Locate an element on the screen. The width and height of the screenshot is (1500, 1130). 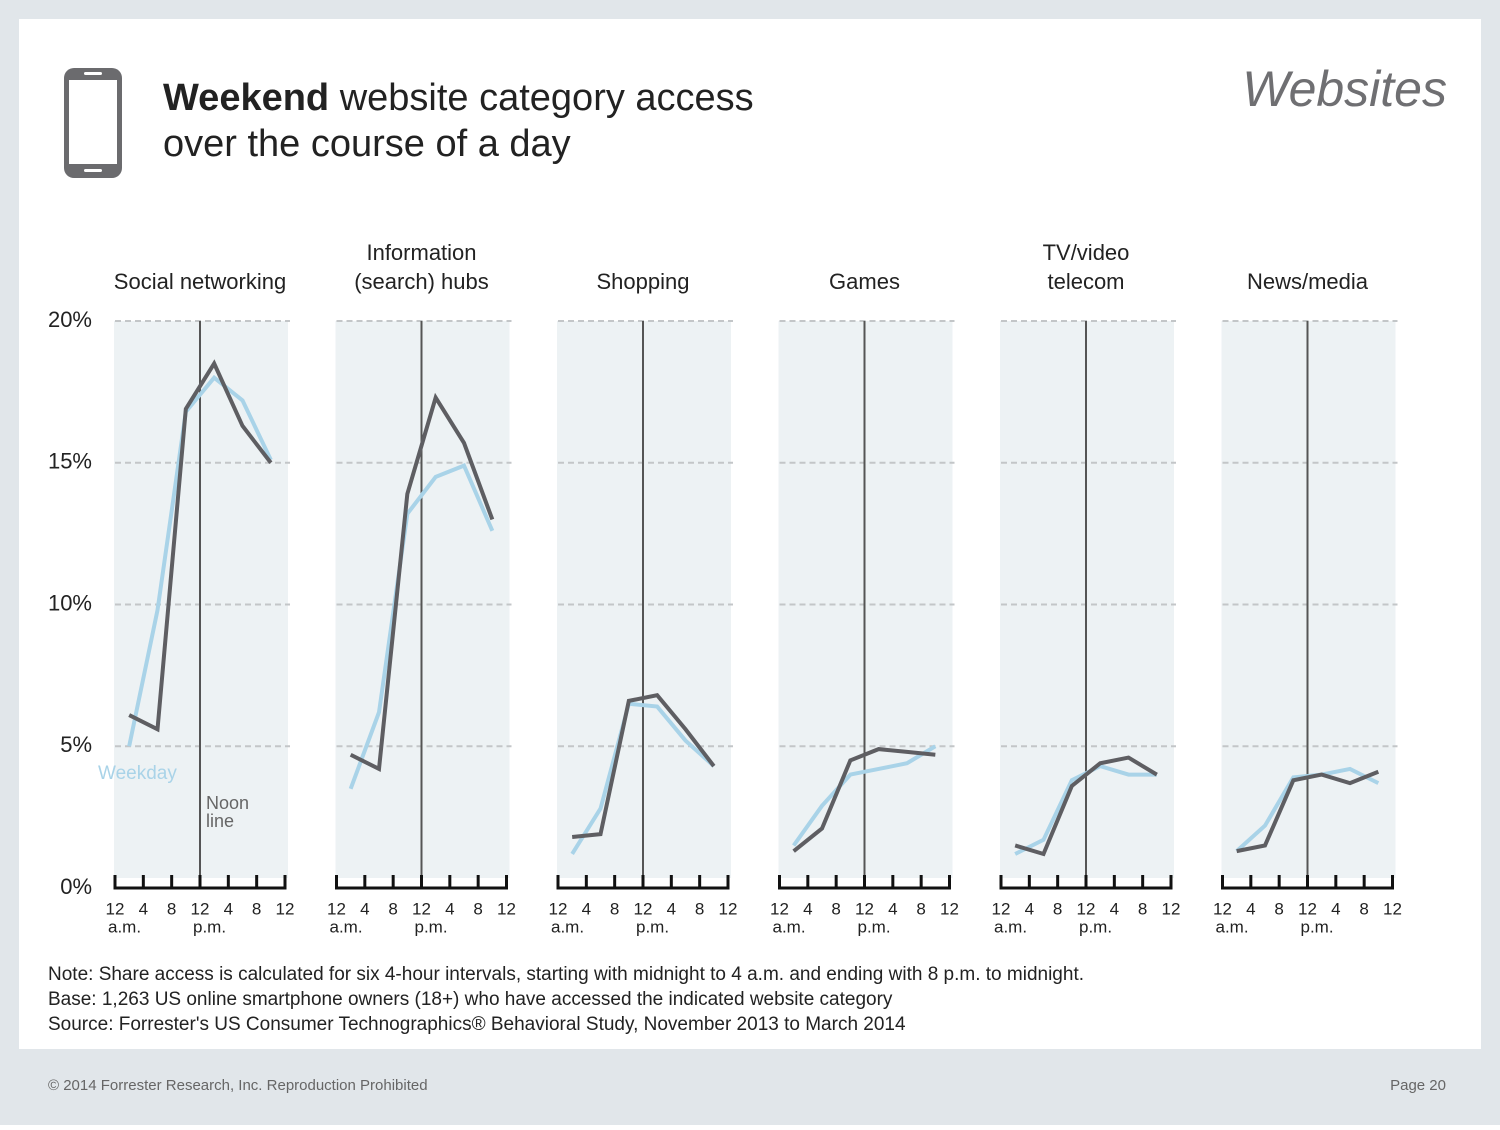
page-number: Page 20 is located at coordinates (1418, 1085).